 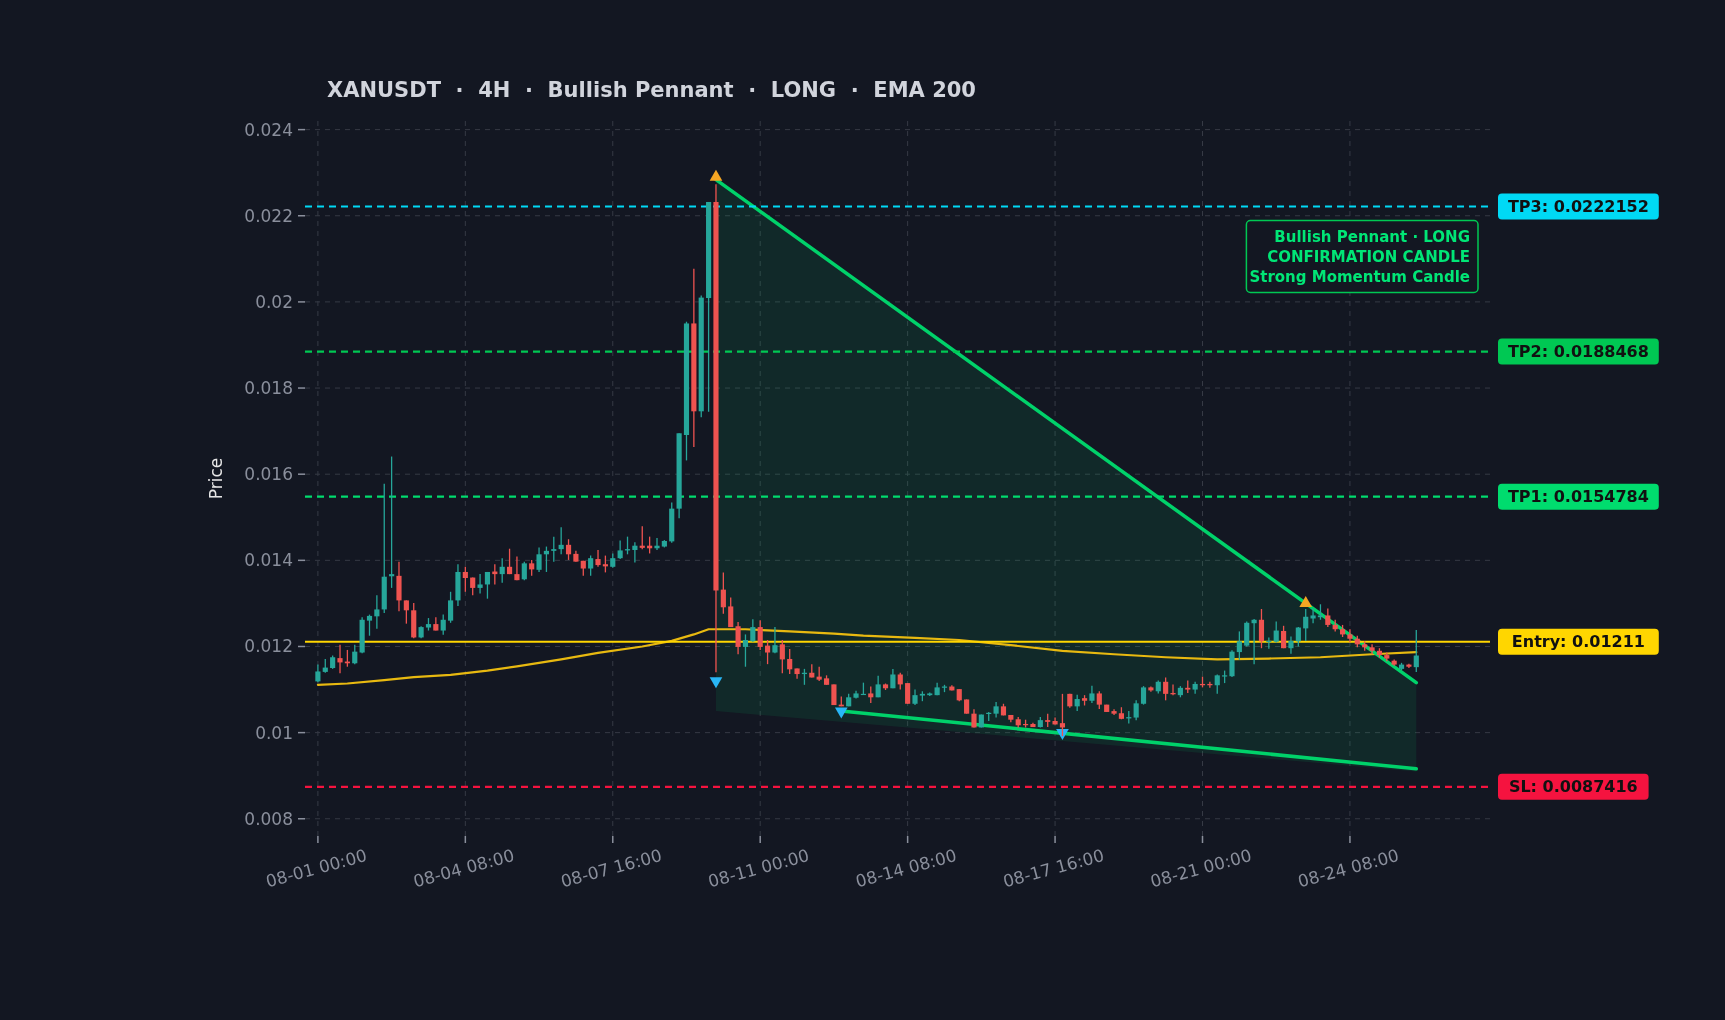 I want to click on ref-line-label: TP2: 0.0188468, so click(x=1578, y=352).